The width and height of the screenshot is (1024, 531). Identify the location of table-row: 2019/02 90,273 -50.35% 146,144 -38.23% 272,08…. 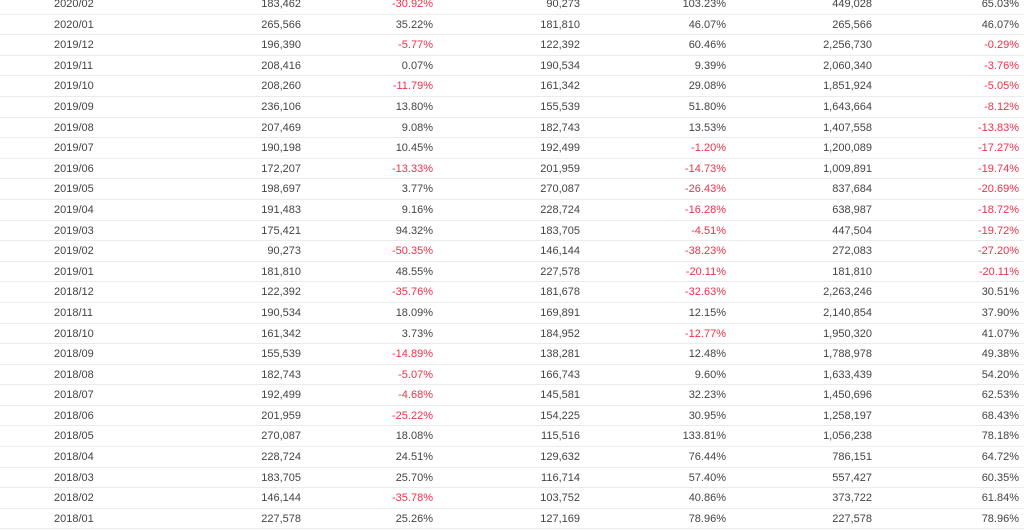
(512, 251).